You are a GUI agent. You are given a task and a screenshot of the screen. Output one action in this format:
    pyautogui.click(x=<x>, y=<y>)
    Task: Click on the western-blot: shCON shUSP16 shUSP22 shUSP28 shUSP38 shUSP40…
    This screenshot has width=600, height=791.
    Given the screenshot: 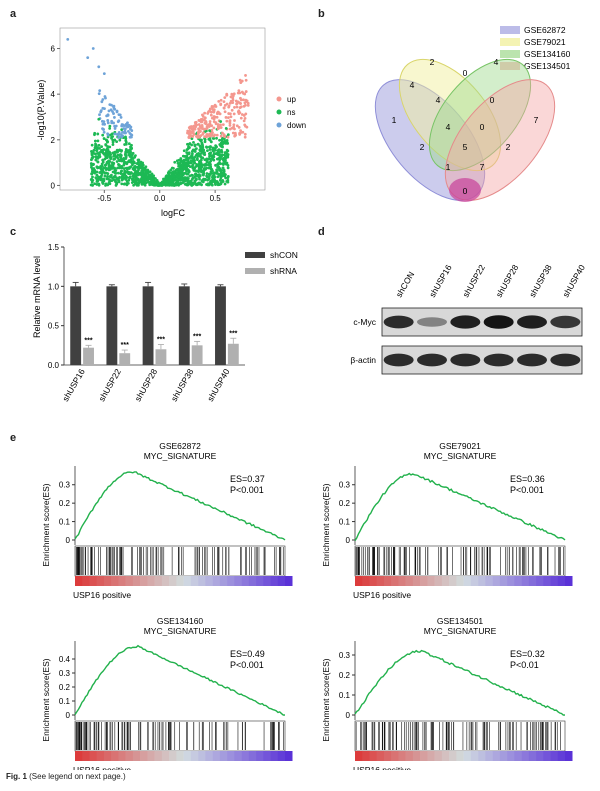 What is the action you would take?
    pyautogui.click(x=468, y=319)
    